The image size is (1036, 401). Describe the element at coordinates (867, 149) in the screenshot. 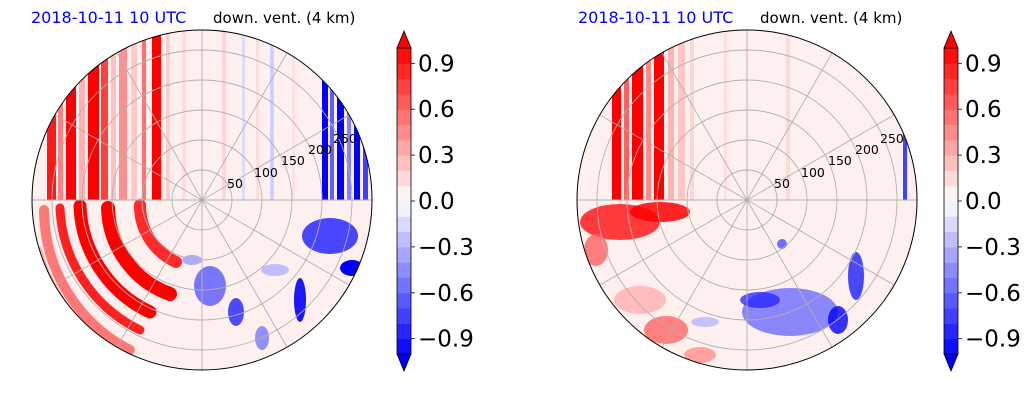

I see `panel-2-rtick-200: 200` at that location.